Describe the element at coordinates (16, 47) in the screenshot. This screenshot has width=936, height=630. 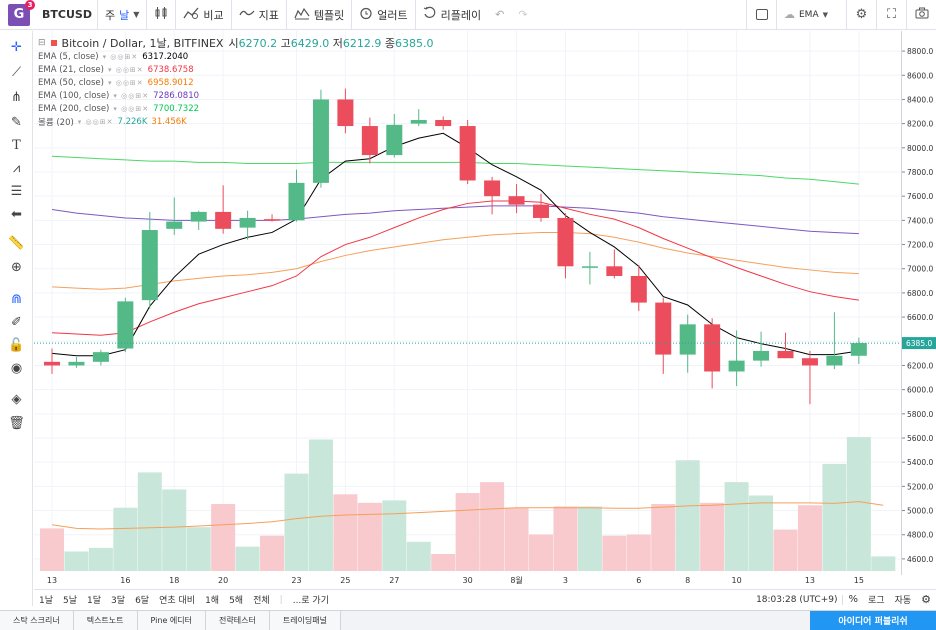
I see `crosshair-tool: ✛` at that location.